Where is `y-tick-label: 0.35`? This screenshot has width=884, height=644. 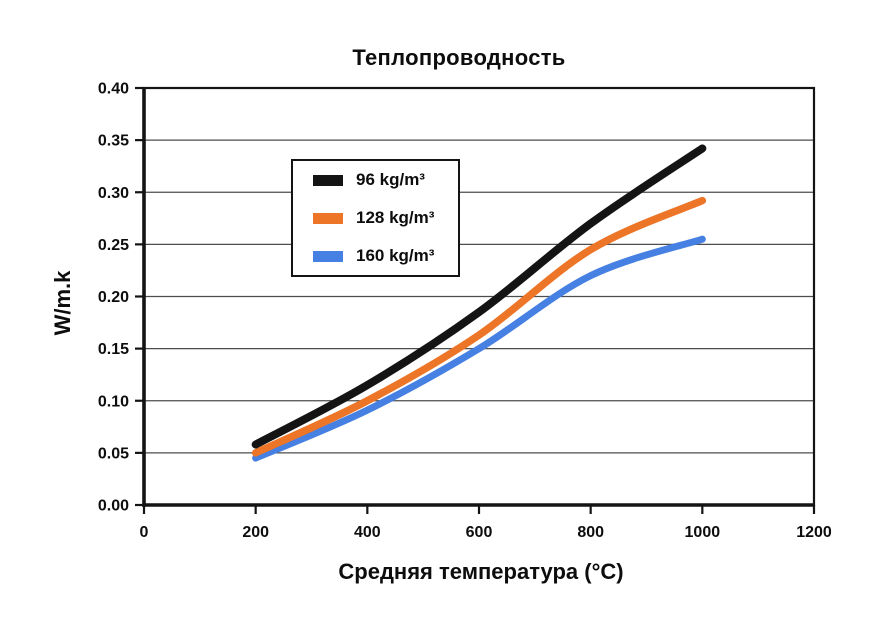
y-tick-label: 0.35 is located at coordinates (113, 141).